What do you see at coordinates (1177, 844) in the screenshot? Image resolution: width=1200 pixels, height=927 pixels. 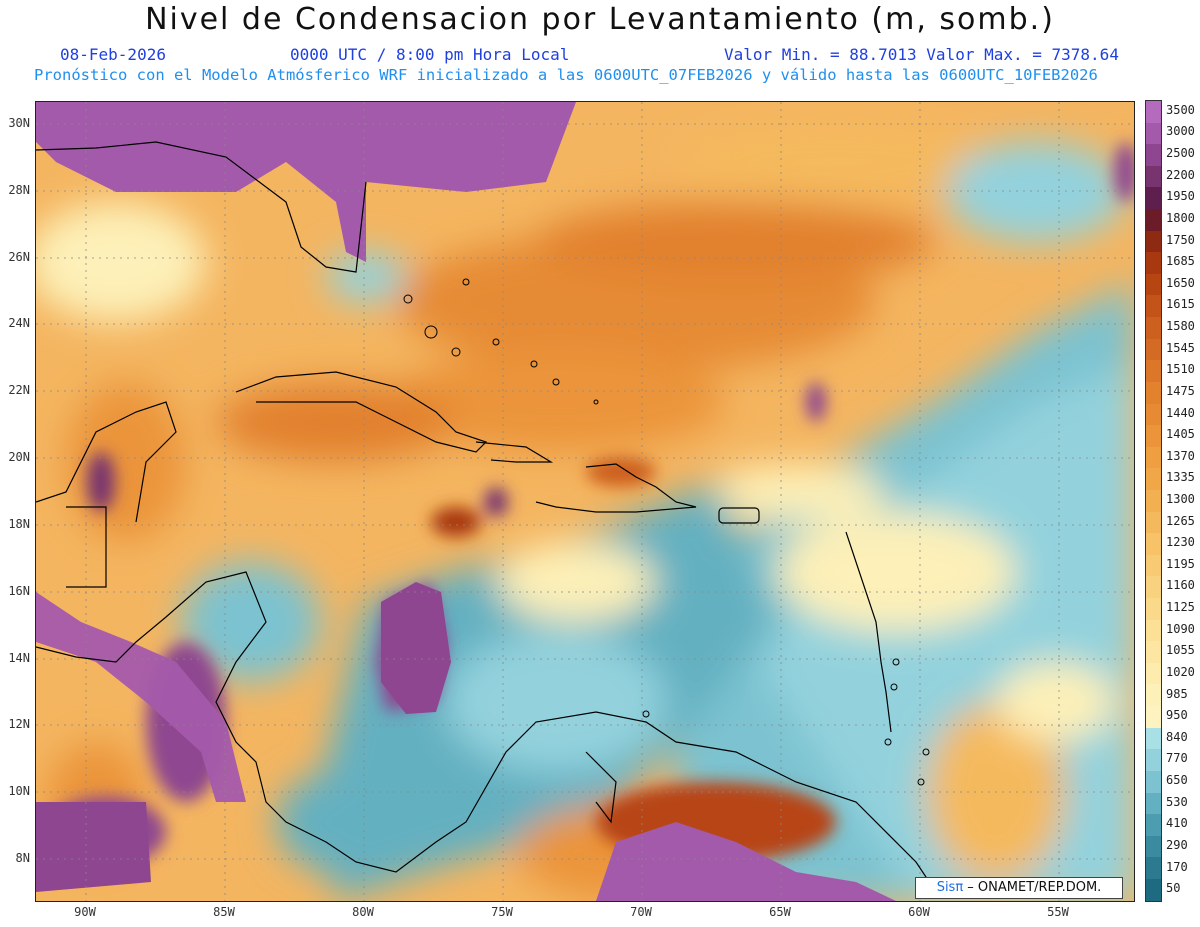 I see `colorbar-label: 290` at bounding box center [1177, 844].